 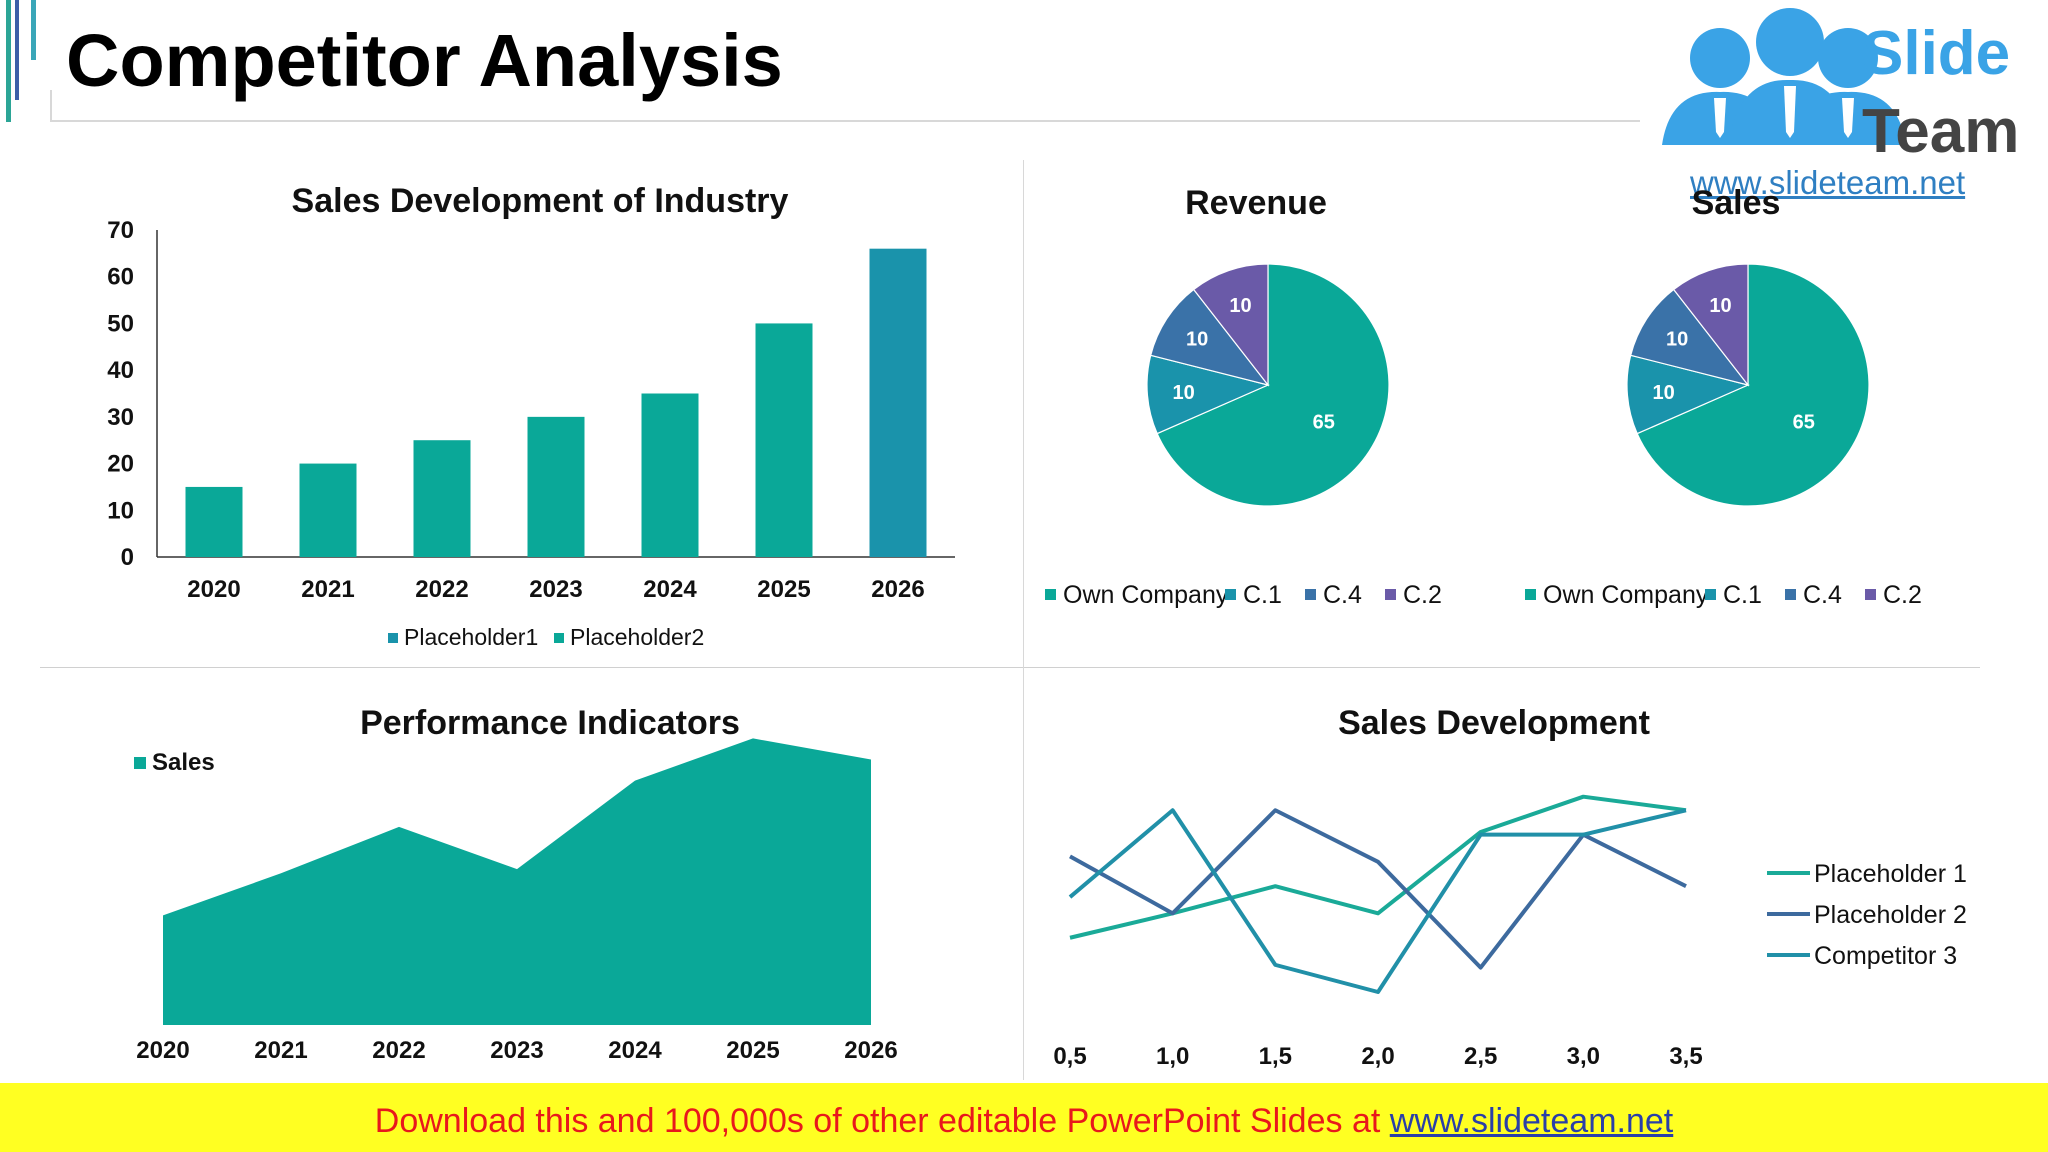 I want to click on slideteam-logo, so click(x=1844, y=99).